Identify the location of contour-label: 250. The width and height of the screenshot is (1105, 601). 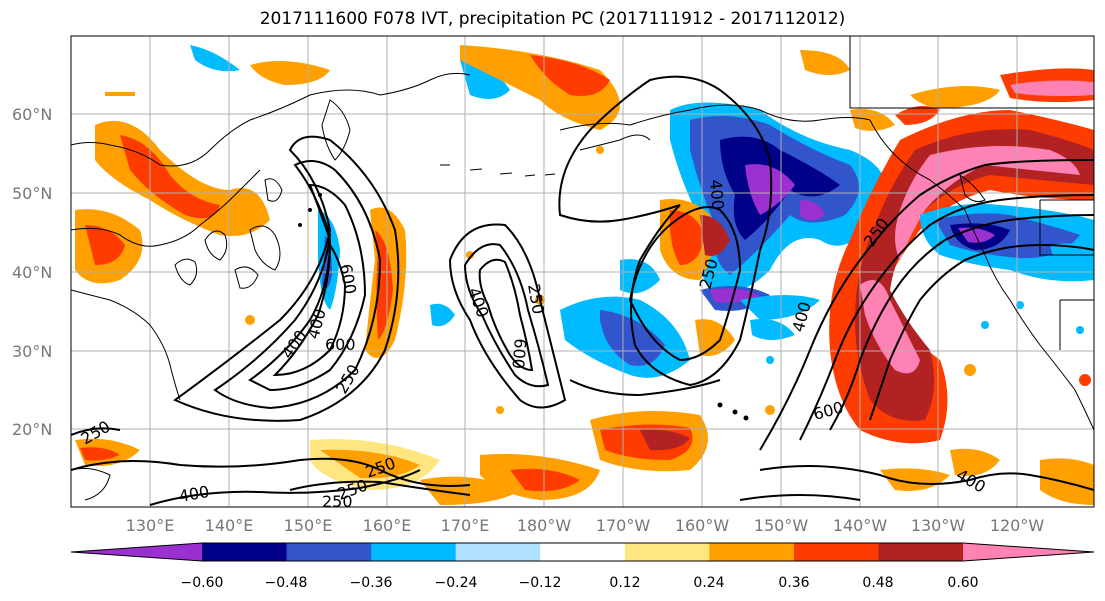
(337, 501).